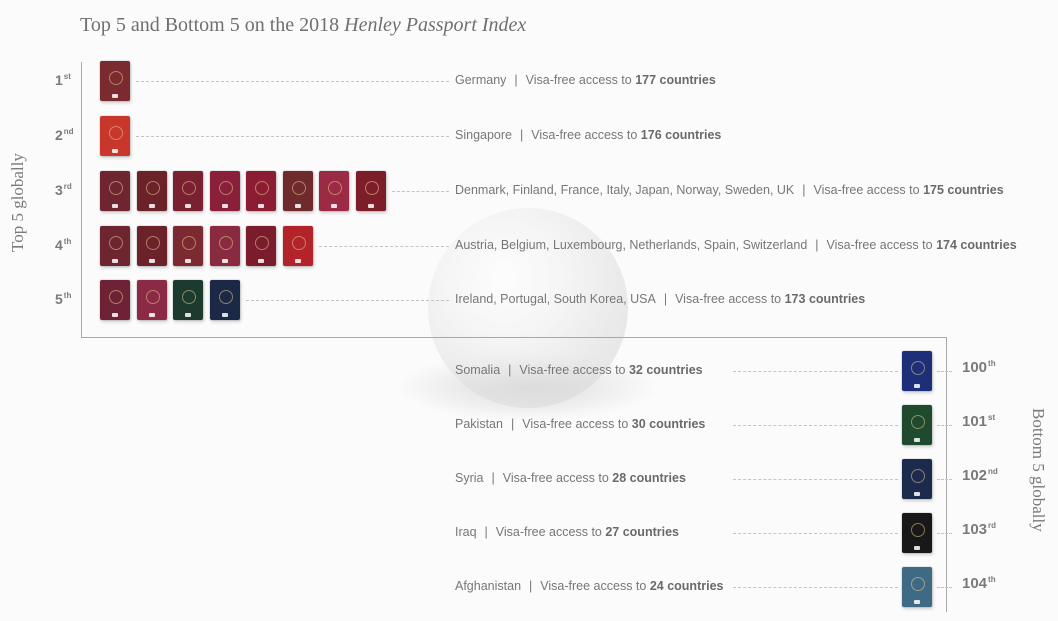 This screenshot has height=621, width=1058. What do you see at coordinates (675, 80) in the screenshot?
I see `visa-free-count: 177 countries` at bounding box center [675, 80].